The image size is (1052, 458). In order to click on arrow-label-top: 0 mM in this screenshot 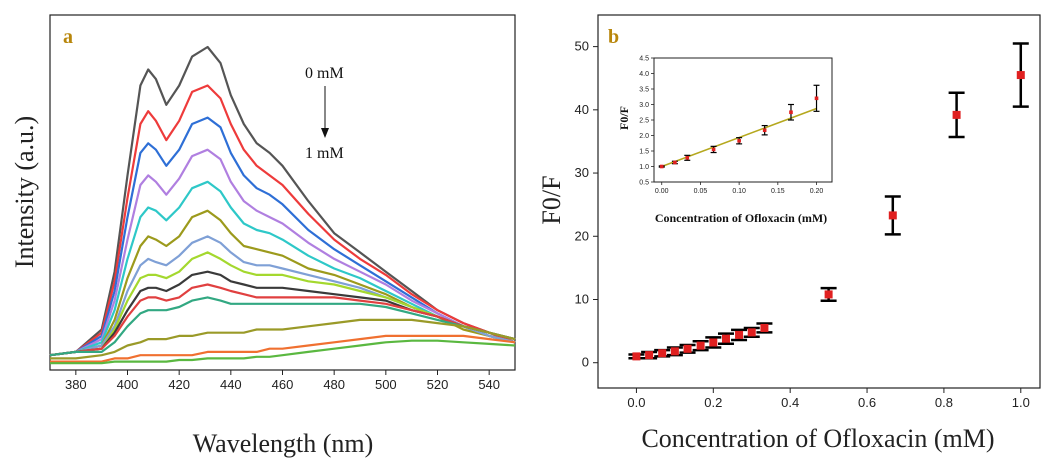, I will do `click(324, 73)`.